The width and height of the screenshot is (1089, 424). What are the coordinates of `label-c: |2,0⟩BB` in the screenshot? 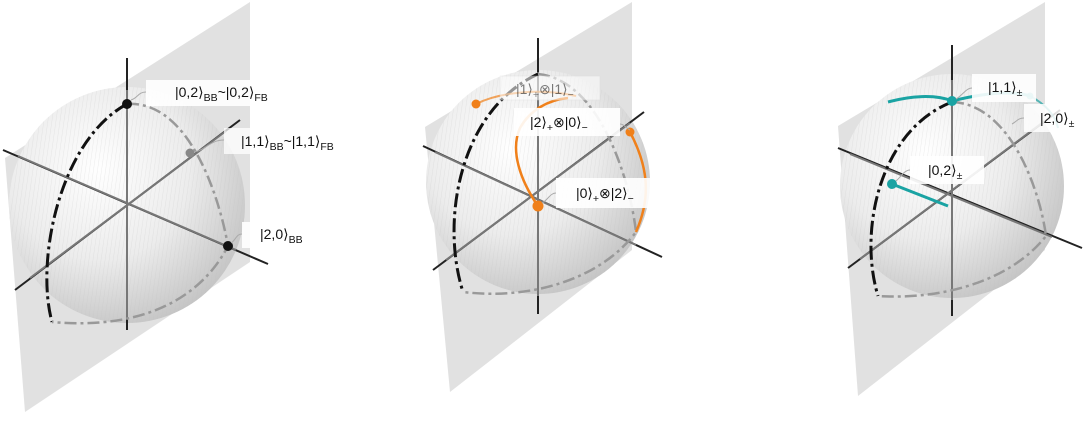 It's located at (281, 236).